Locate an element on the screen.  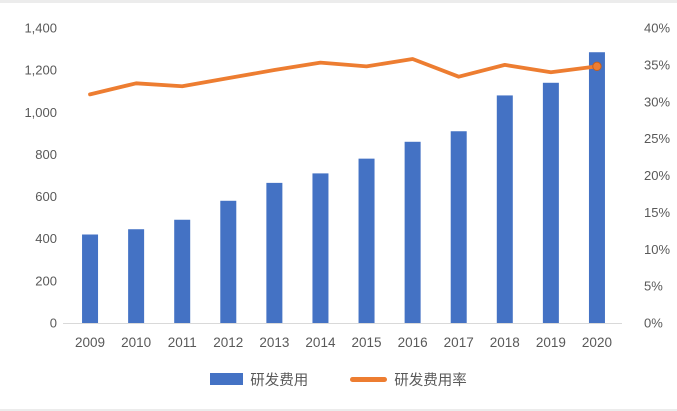
legend-item-line-series: 研发费用率 is located at coordinates (408, 379).